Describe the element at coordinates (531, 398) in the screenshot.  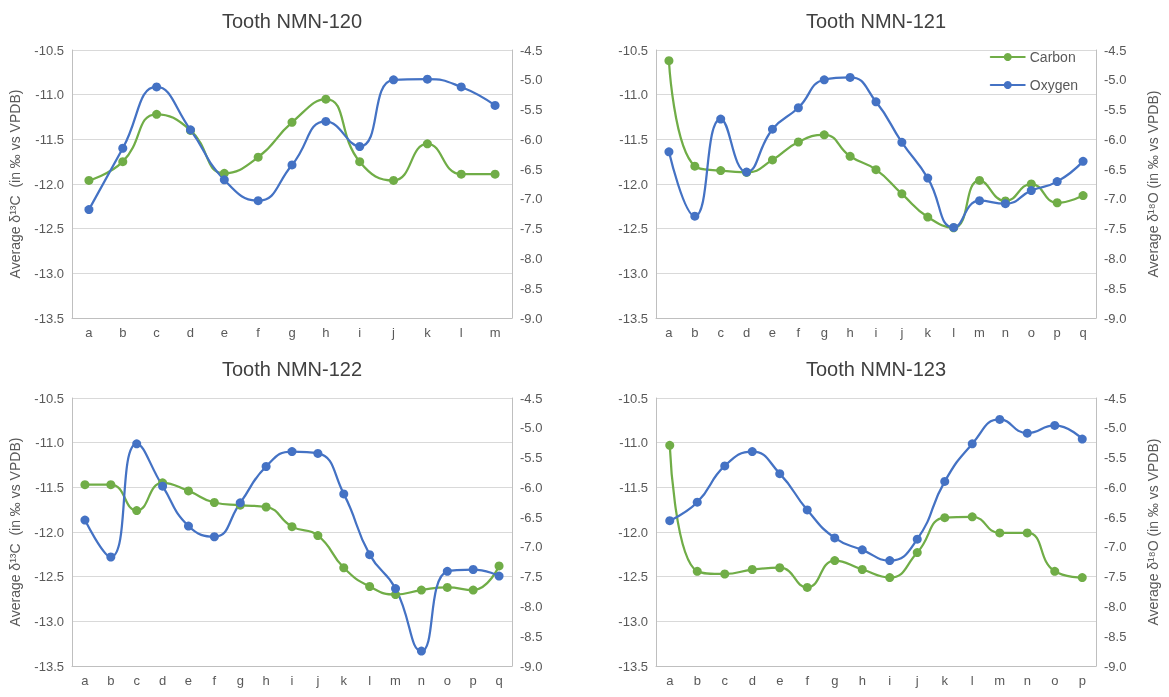
I see `y2-tick-label: -4.5` at that location.